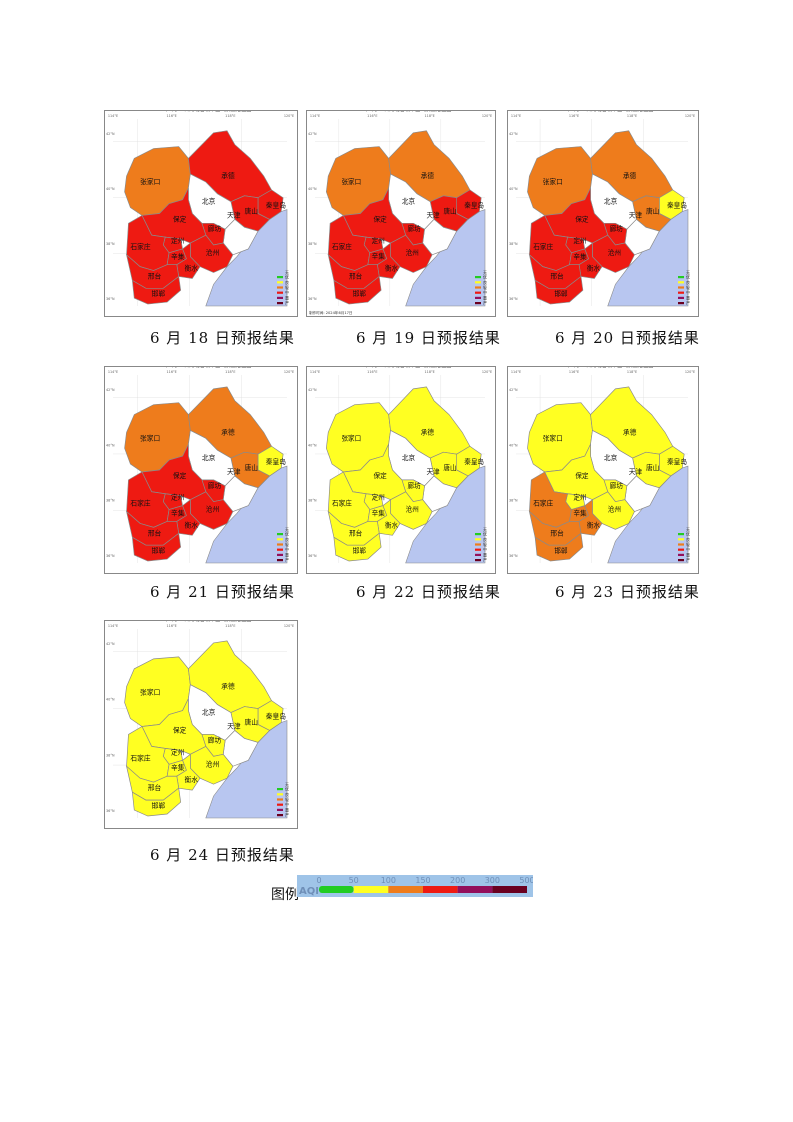 This screenshot has height=1122, width=793. What do you see at coordinates (285, 895) in the screenshot?
I see `legend-label: 图例` at bounding box center [285, 895].